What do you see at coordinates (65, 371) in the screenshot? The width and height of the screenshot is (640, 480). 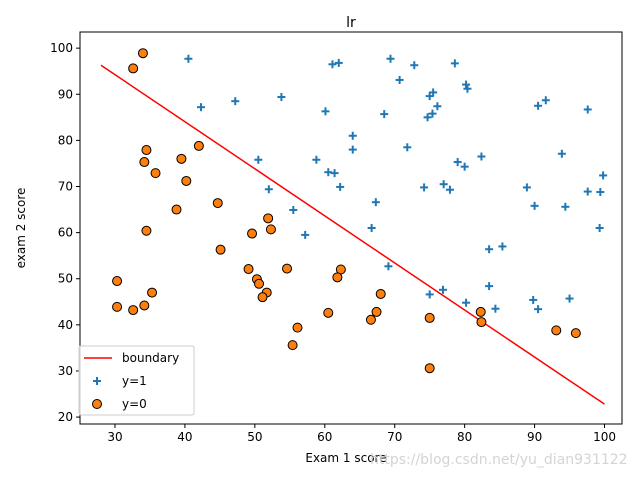 I see `y-tick-label: 30` at bounding box center [65, 371].